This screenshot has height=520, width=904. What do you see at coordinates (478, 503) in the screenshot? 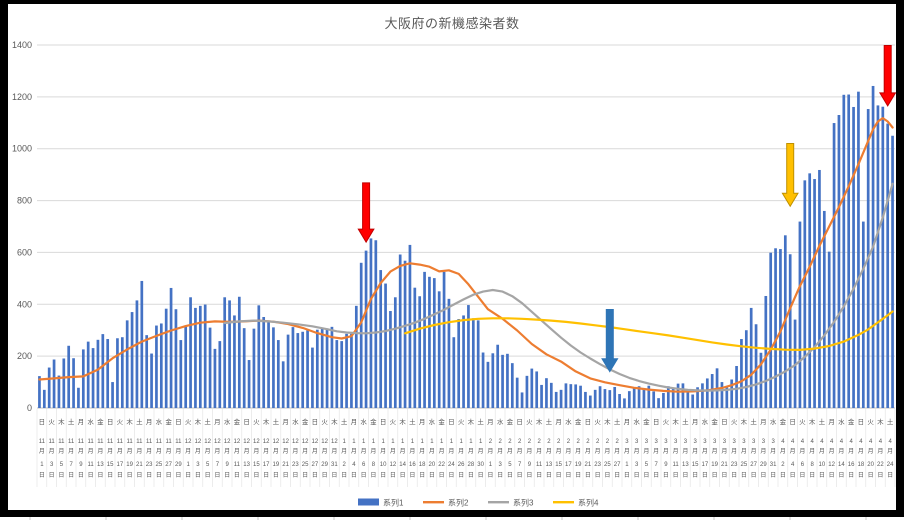
I see `legend: 系列1 系列2 系列3 系列4` at bounding box center [478, 503].